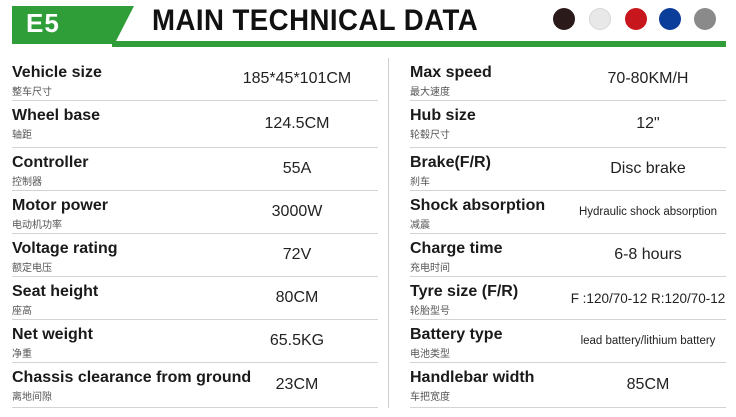 This screenshot has width=736, height=417. I want to click on spec-value: 124.5CM, so click(297, 123).